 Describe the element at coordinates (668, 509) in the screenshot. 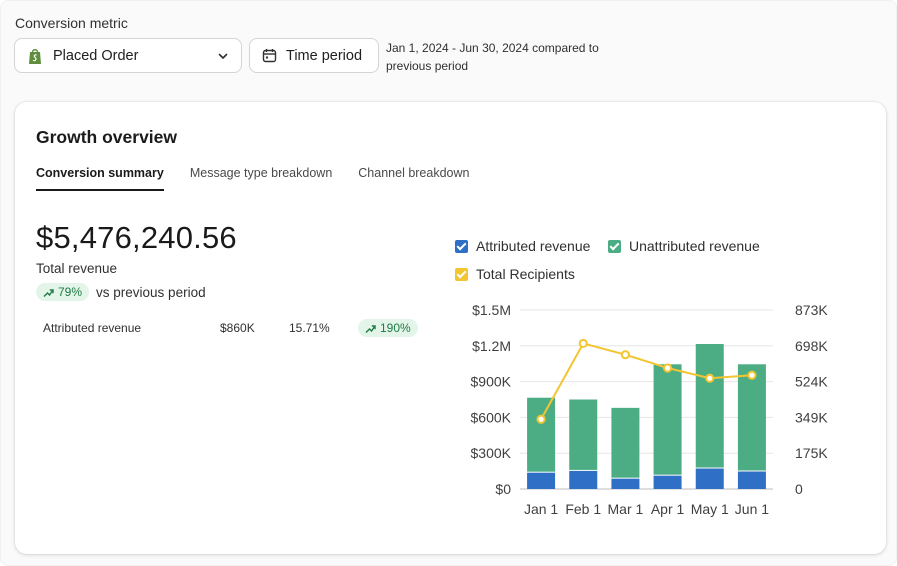

I see `x-tick-label: Apr 1` at that location.